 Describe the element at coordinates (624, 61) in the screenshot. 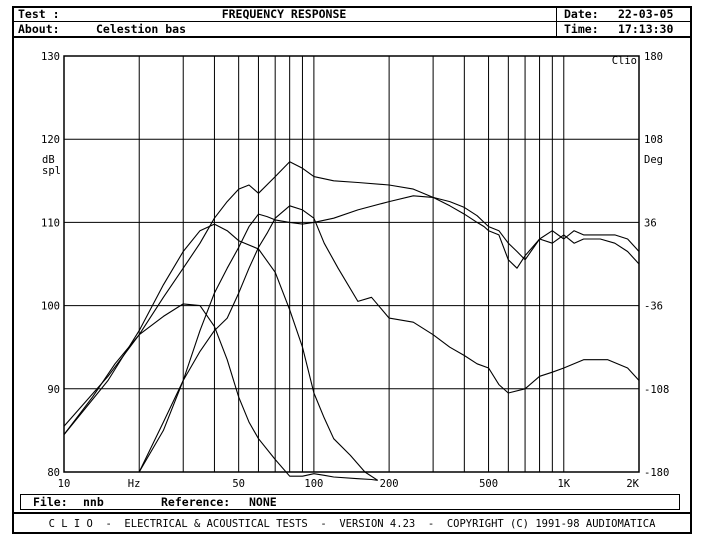

I see `corner-label: Clio` at that location.